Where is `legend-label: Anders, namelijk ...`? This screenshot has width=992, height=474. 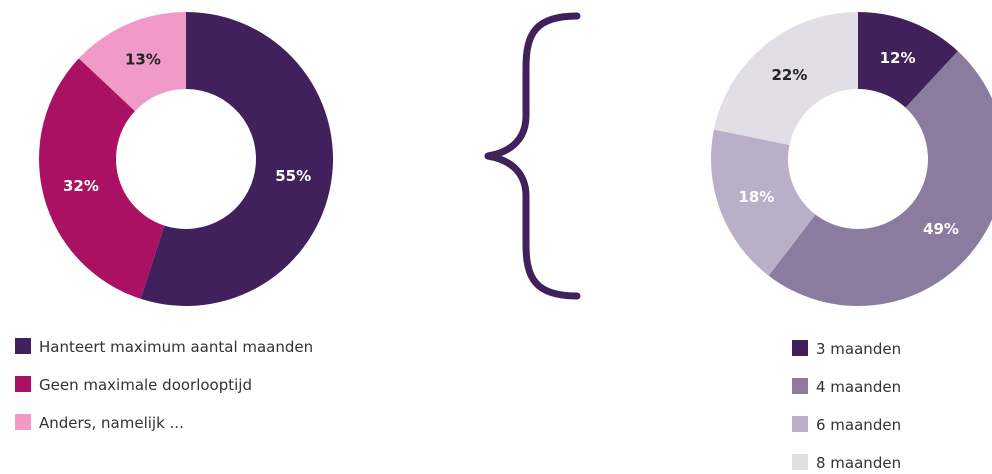
legend-label: Anders, namelijk ... is located at coordinates (111, 423).